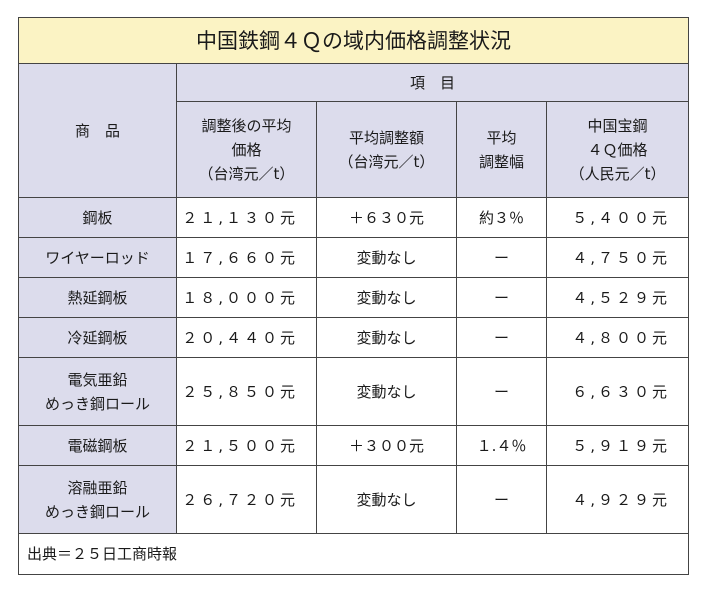 This screenshot has height=591, width=702. I want to click on table-row: 電磁鋼板 ２１,５００元 ＋３００元 １.４％ ５,９１９元, so click(354, 445).